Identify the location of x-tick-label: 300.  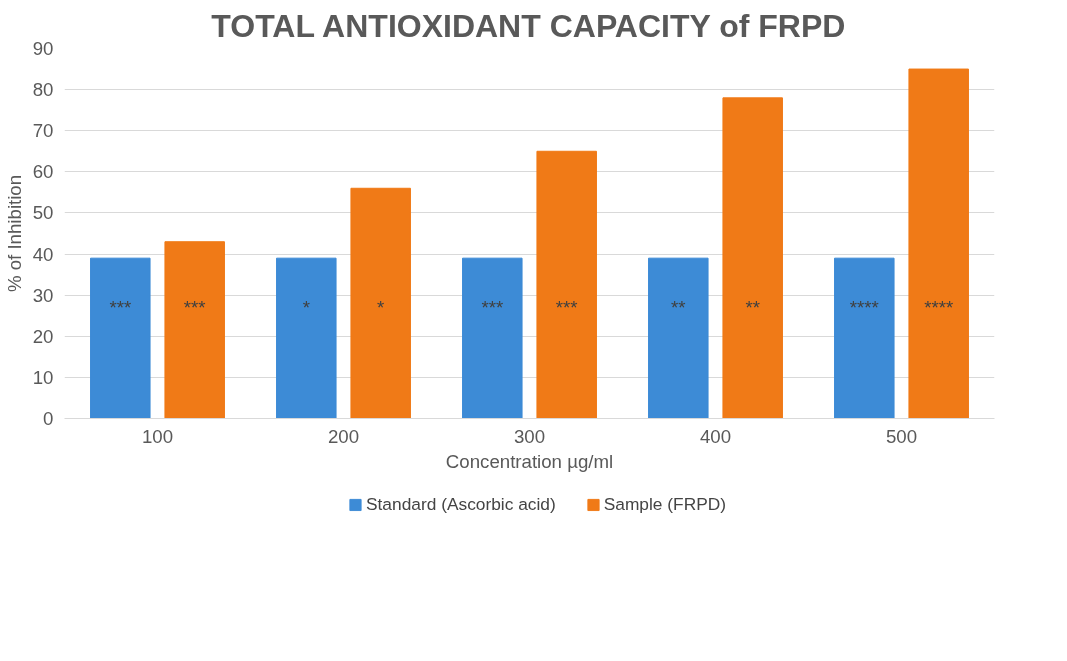
(529, 436).